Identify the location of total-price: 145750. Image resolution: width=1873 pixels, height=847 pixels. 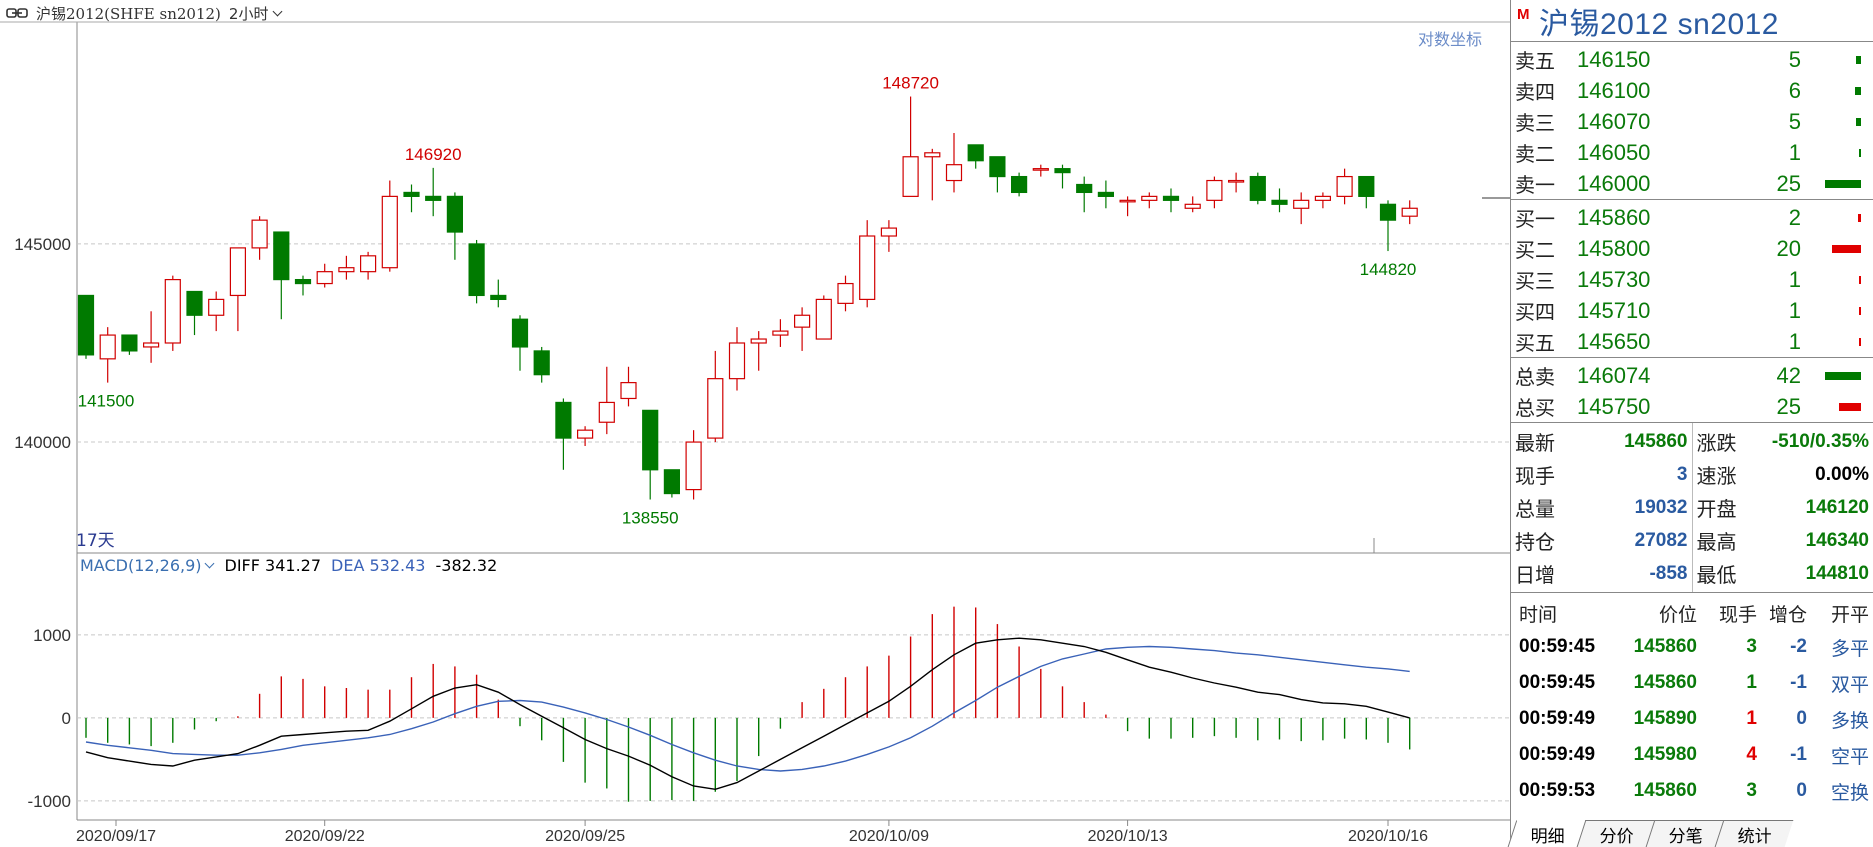
(1614, 406).